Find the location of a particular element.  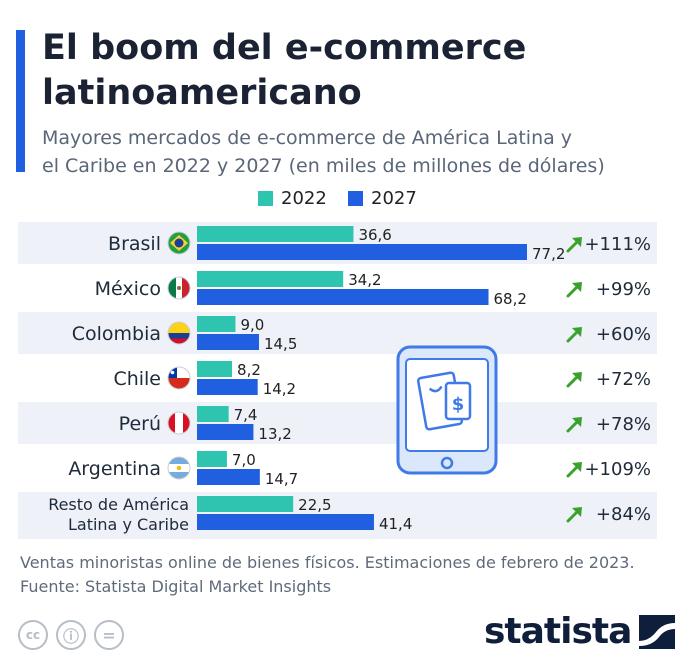

growth-label: +60% is located at coordinates (623, 334).